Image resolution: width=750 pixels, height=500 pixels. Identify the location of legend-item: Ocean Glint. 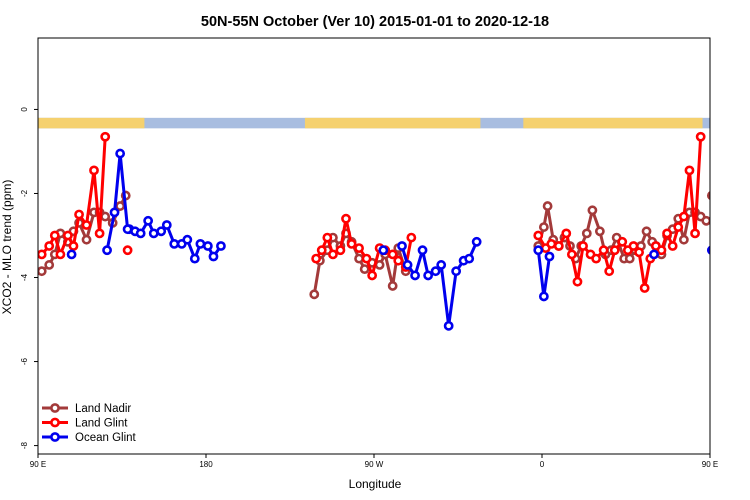
(89, 438).